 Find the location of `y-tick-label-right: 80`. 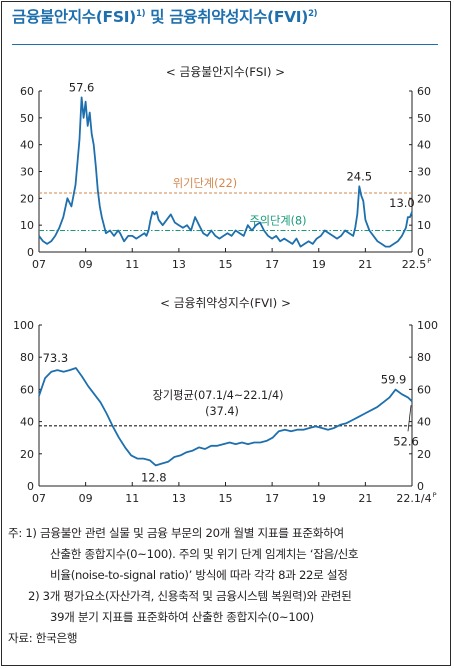

y-tick-label-right: 80 is located at coordinates (424, 357).